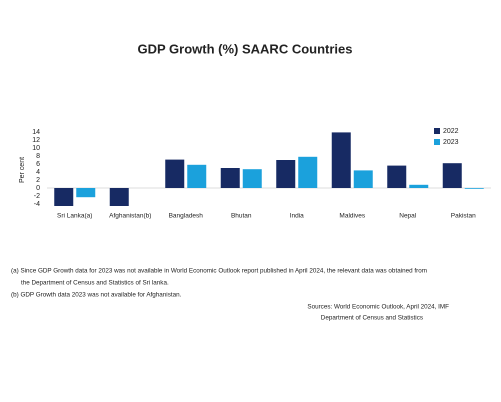 Image resolution: width=501 pixels, height=402 pixels. I want to click on y-tick-label: 10, so click(36, 148).